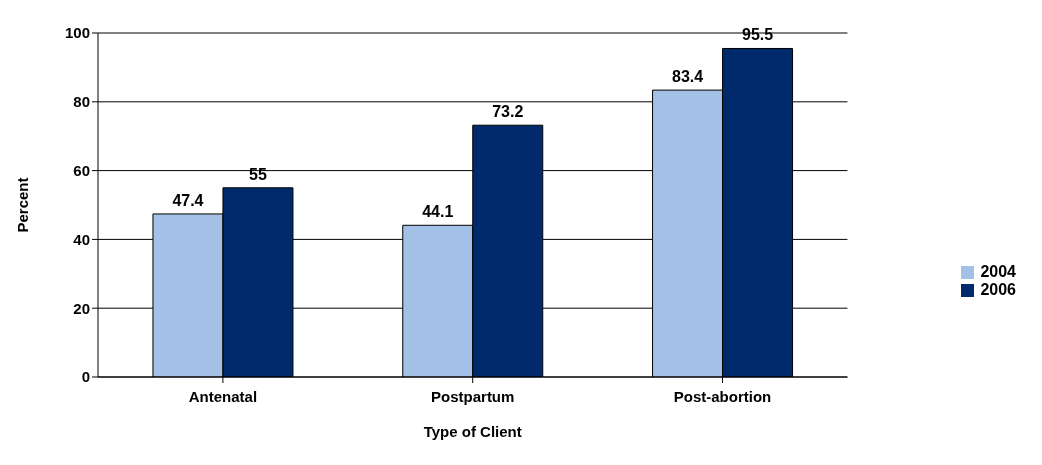  What do you see at coordinates (81, 102) in the screenshot?
I see `y-tick-label: 80` at bounding box center [81, 102].